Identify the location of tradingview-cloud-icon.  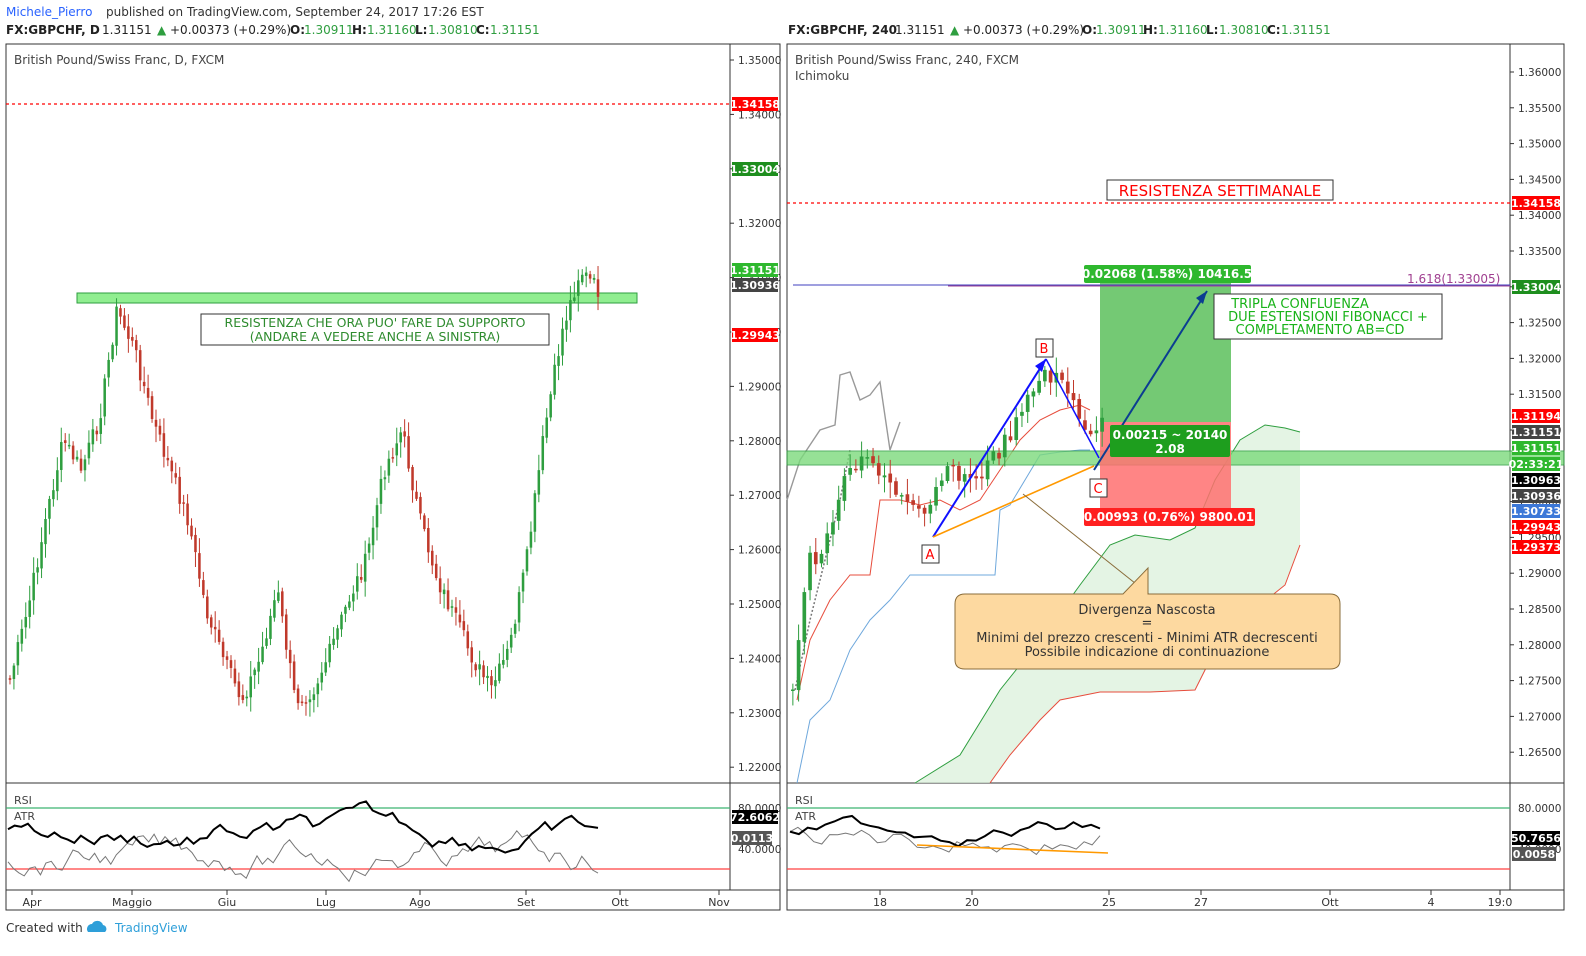
(96, 926).